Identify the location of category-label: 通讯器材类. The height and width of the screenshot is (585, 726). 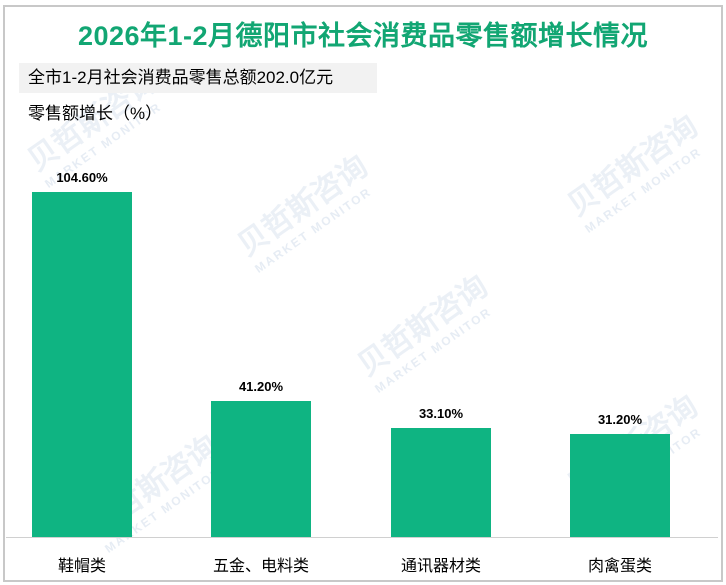
(440, 566).